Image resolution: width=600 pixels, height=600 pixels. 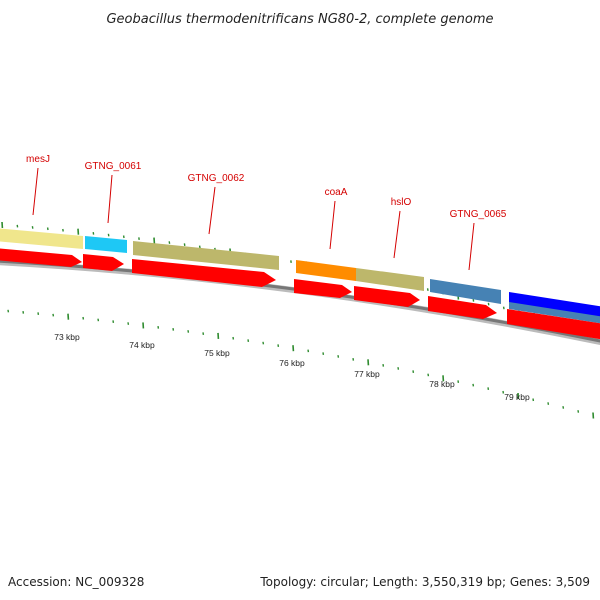 I want to click on accession-text: Accession: NC_009328, so click(x=76, y=582).